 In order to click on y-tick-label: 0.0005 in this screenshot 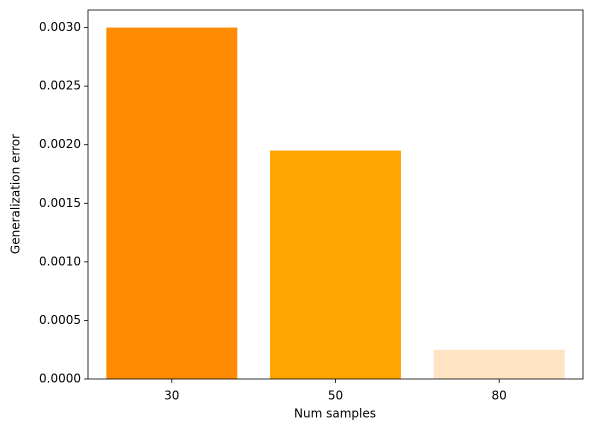, I will do `click(60, 320)`.